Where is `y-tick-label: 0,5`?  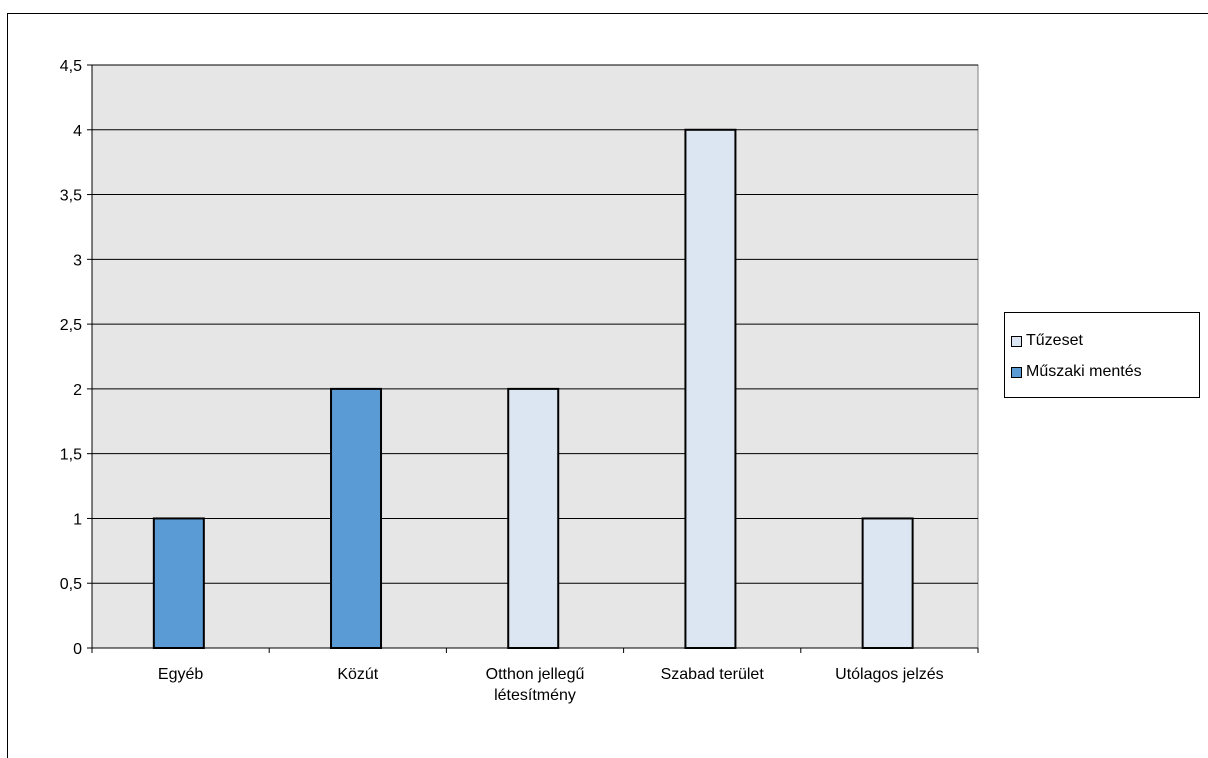
y-tick-label: 0,5 is located at coordinates (71, 584).